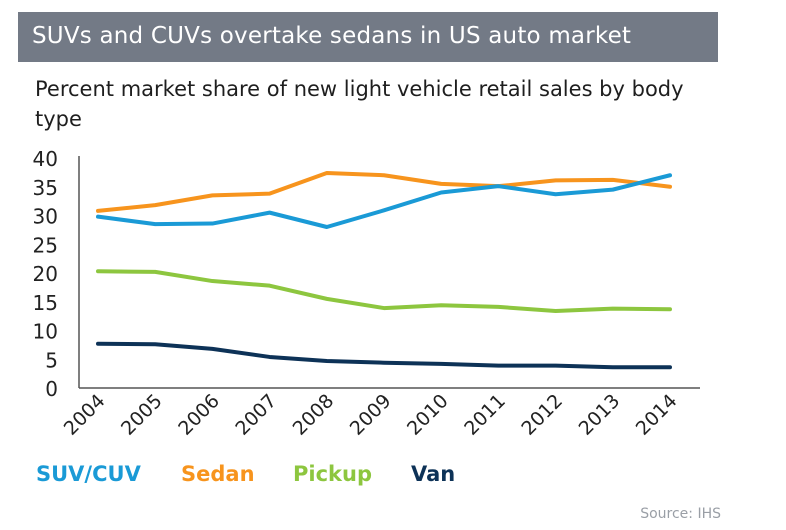 This screenshot has height=530, width=786. I want to click on x-tick-label: 2009, so click(371, 415).